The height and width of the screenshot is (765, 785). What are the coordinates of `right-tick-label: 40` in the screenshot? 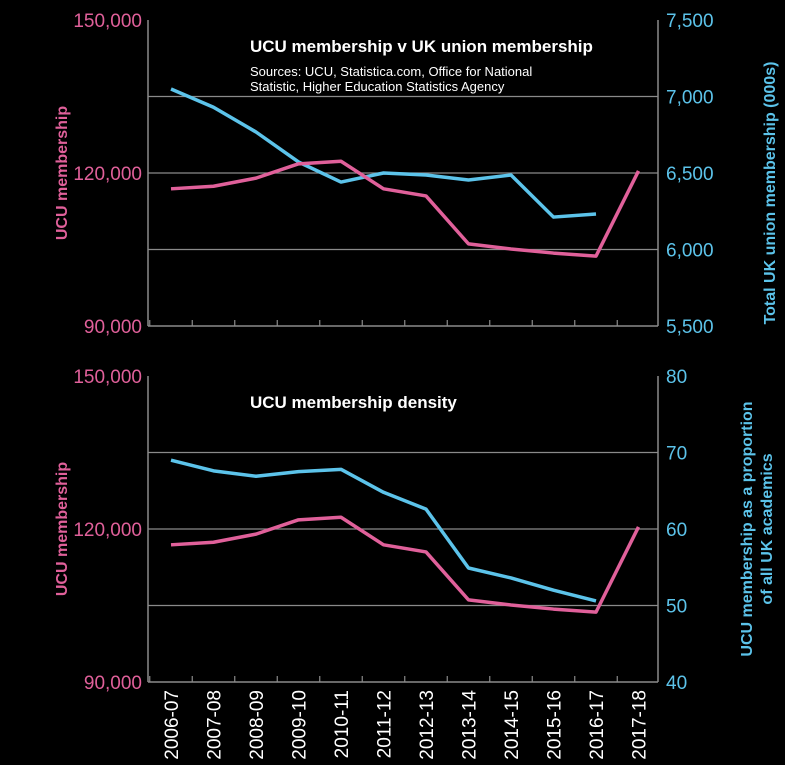 It's located at (676, 683).